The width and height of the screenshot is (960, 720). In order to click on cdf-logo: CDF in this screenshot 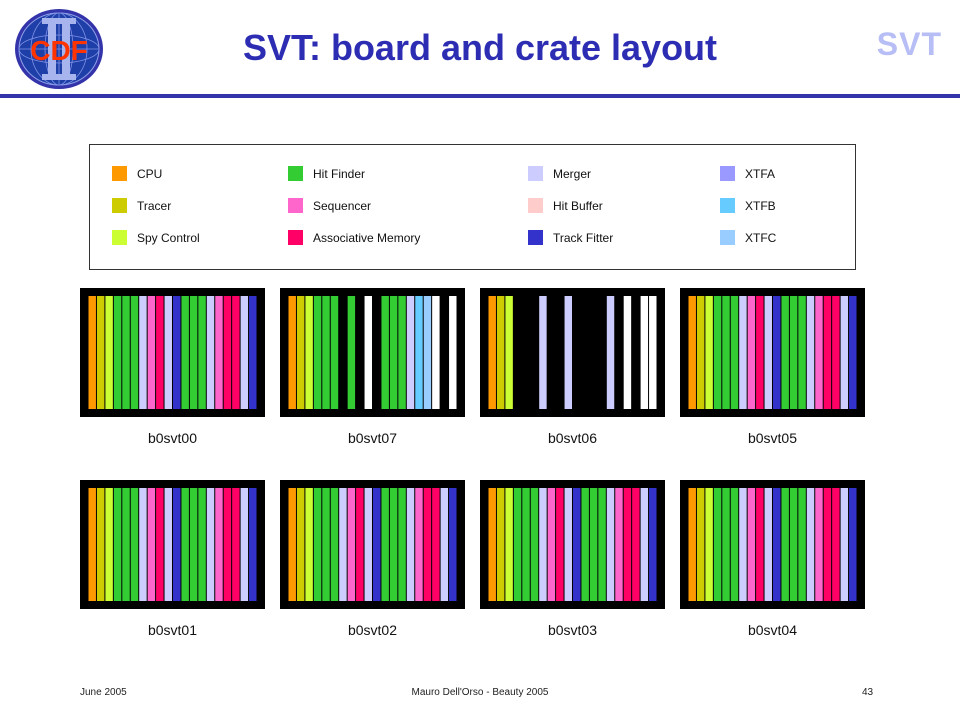, I will do `click(59, 49)`.